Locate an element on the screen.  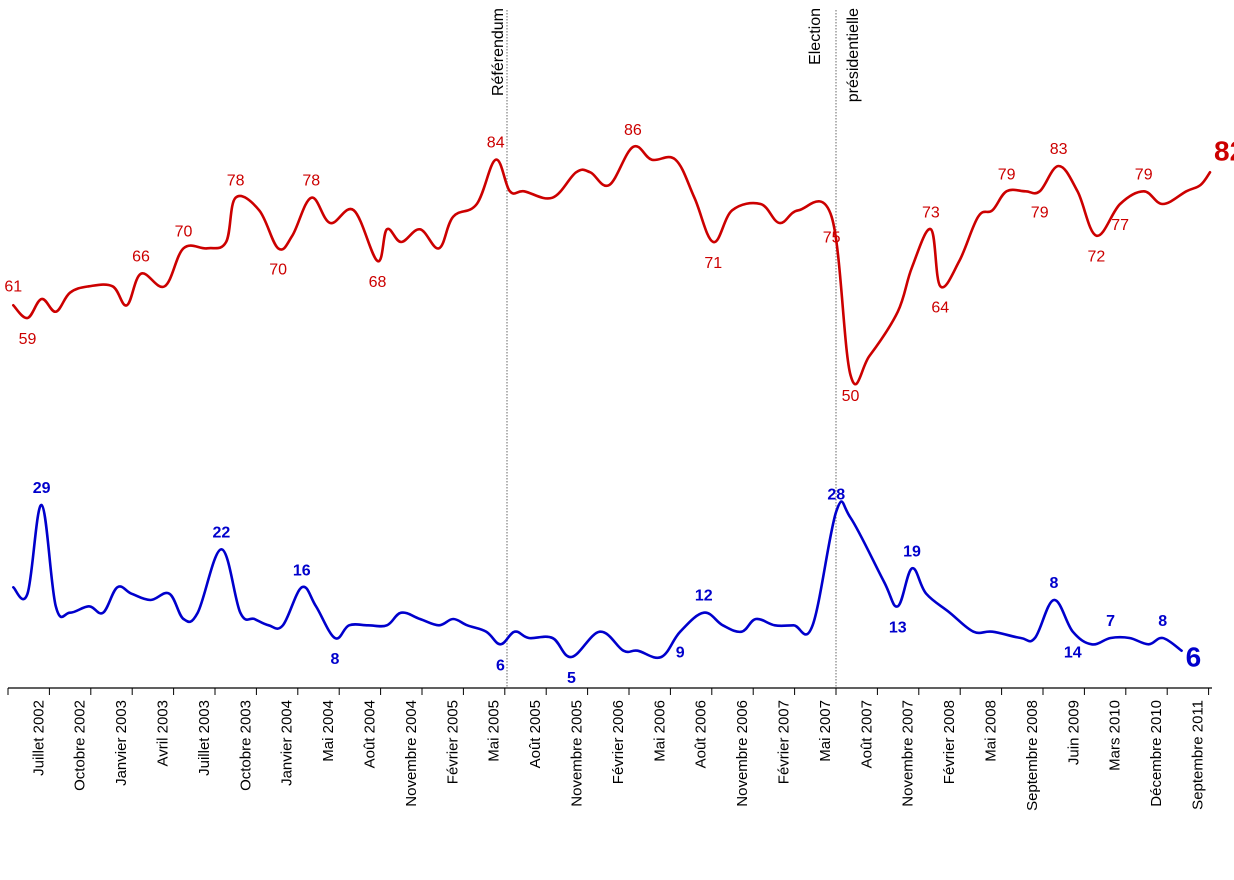
red-data-label: 84 is located at coordinates (496, 143).